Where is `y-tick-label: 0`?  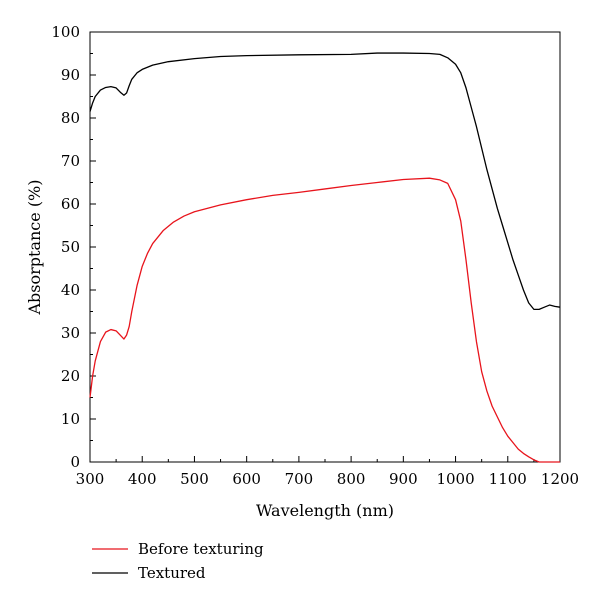 y-tick-label: 0 is located at coordinates (75, 462).